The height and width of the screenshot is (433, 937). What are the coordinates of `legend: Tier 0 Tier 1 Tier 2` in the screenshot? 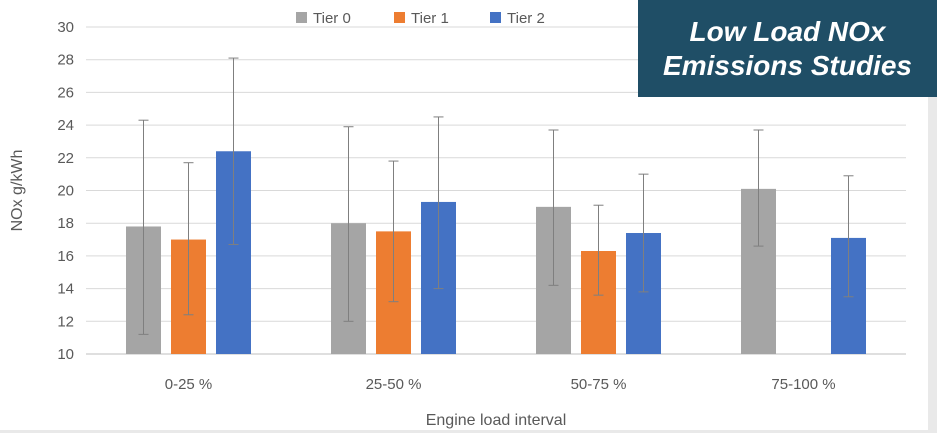 It's located at (420, 18).